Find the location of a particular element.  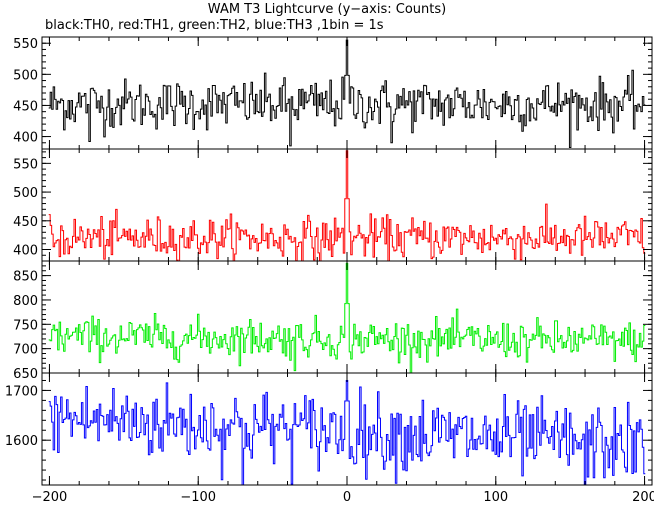

x-tick-label: −200 is located at coordinates (50, 497).